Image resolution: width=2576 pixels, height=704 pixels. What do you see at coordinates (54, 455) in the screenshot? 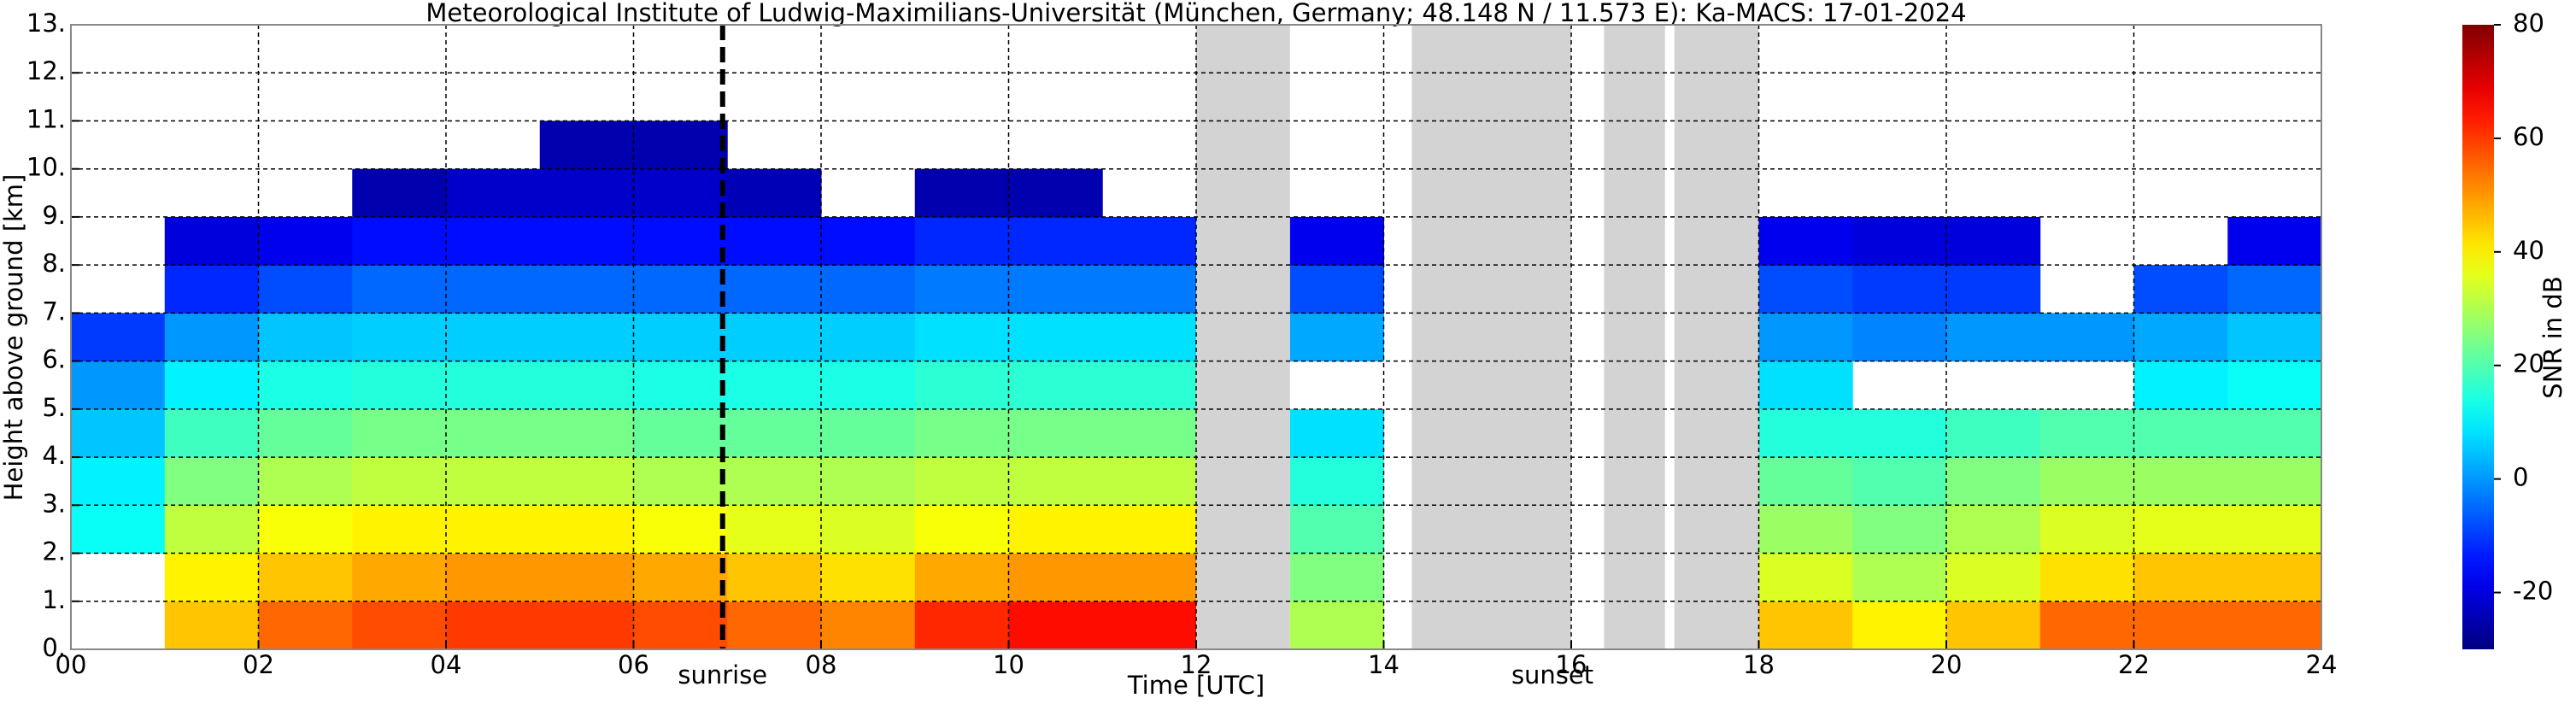
I see `y-tick-label: 4.` at bounding box center [54, 455].